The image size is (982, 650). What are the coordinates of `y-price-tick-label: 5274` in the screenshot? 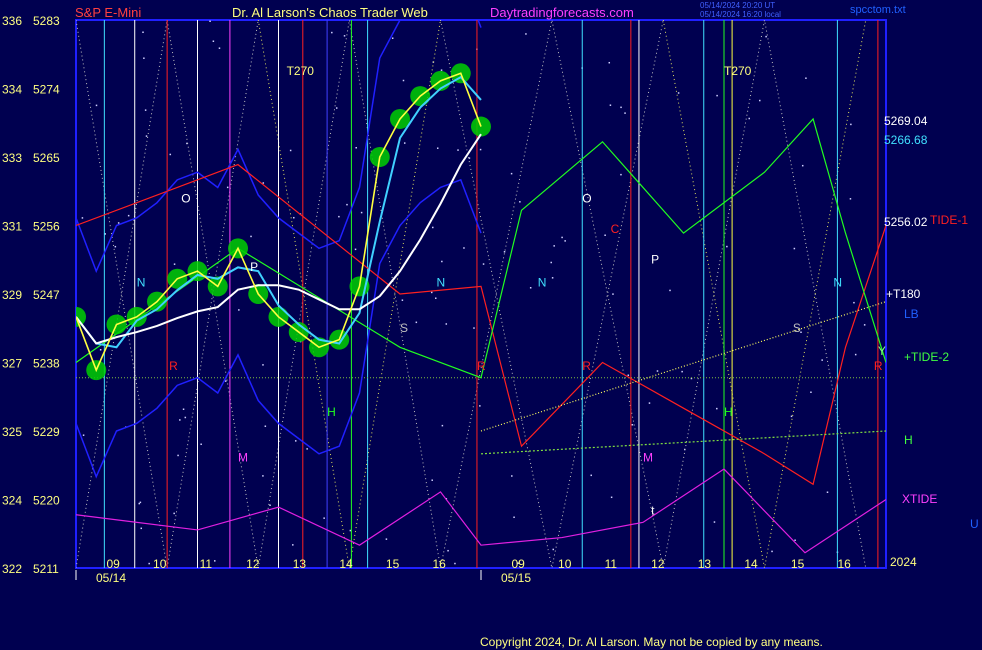 It's located at (46, 90).